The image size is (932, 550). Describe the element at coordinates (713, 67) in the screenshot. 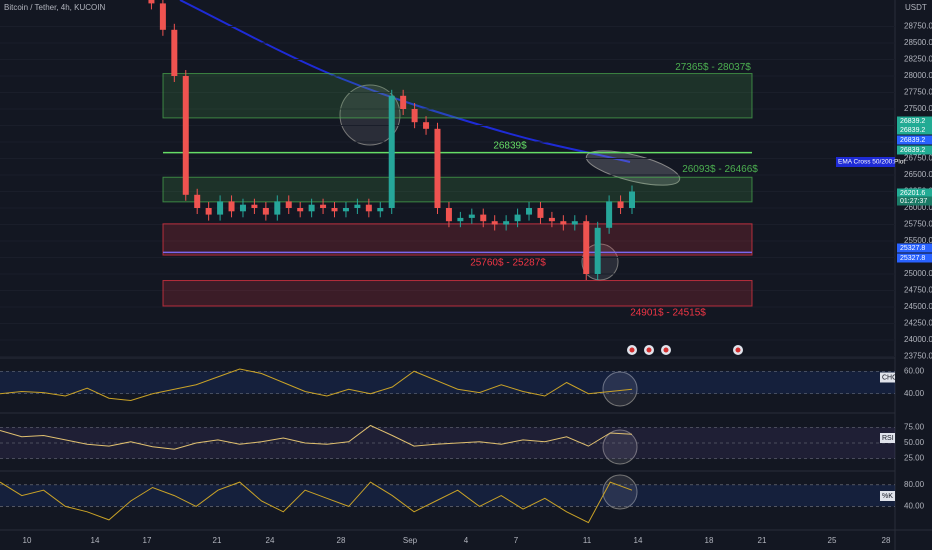

I see `zone-label: 27365$ - 28037$` at that location.